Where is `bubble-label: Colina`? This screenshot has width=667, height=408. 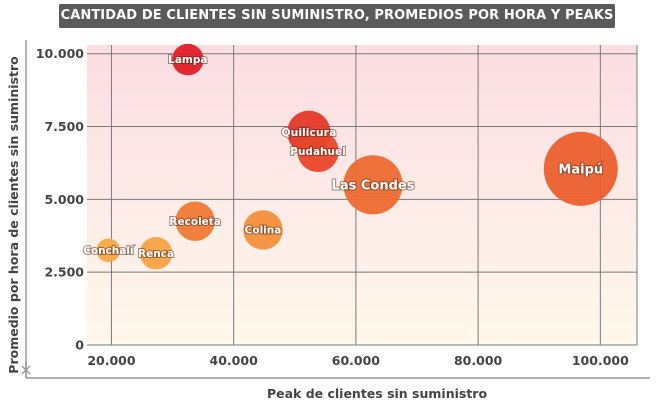 bubble-label: Colina is located at coordinates (263, 231).